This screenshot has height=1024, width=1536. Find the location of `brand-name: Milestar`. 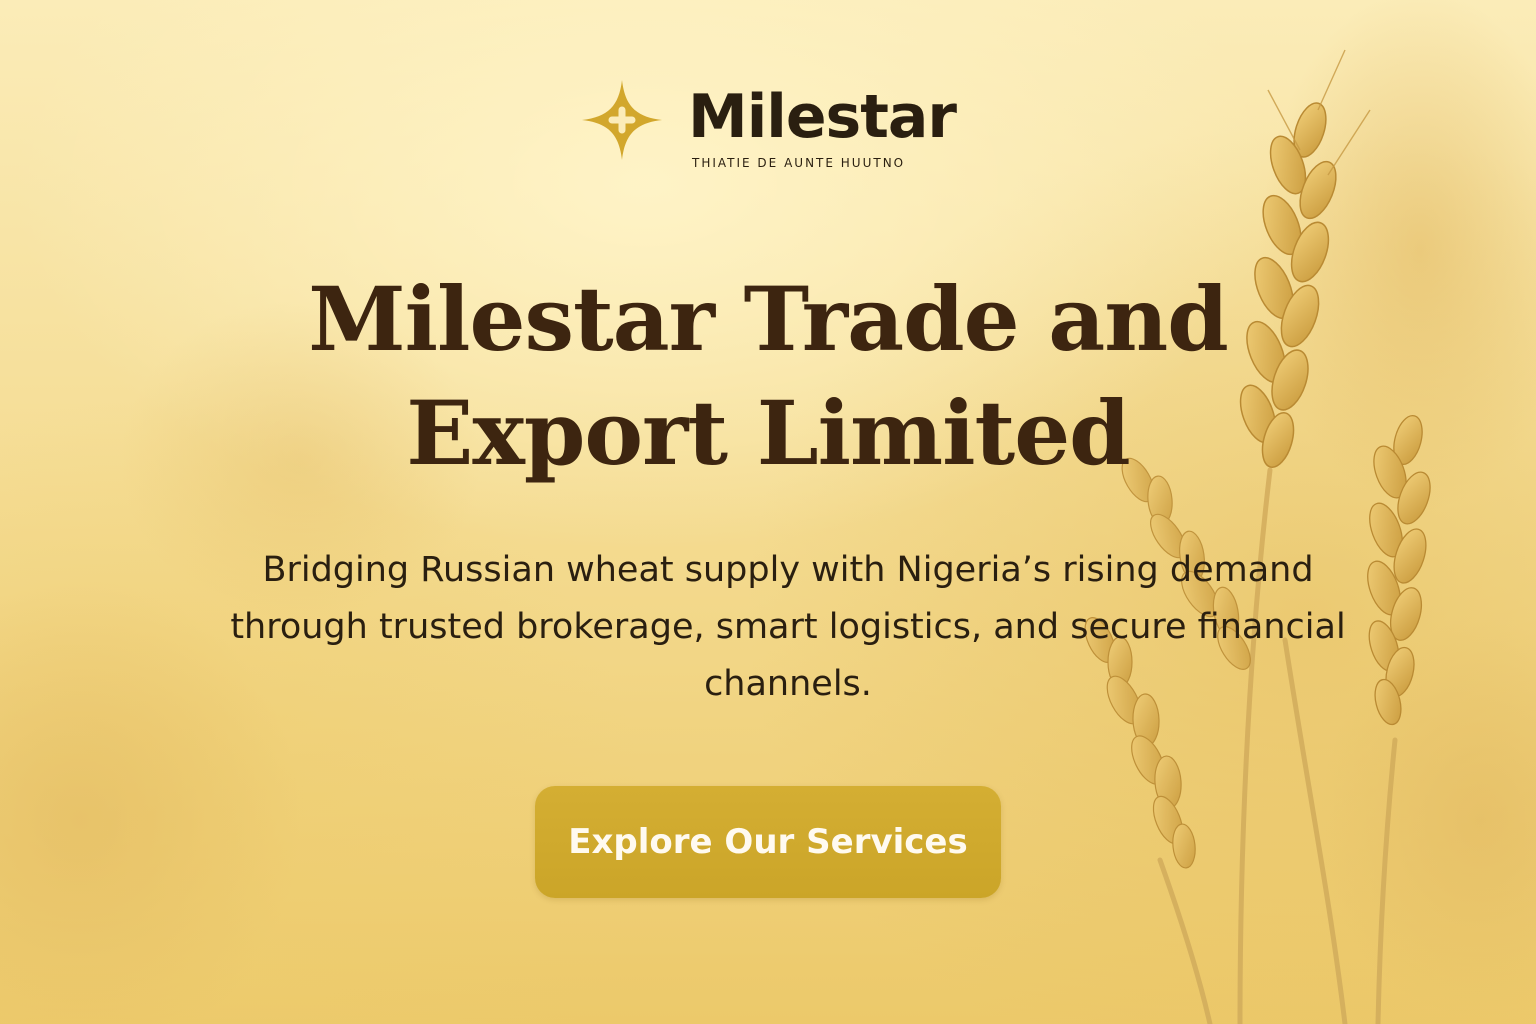

brand-name: Milestar is located at coordinates (822, 117).